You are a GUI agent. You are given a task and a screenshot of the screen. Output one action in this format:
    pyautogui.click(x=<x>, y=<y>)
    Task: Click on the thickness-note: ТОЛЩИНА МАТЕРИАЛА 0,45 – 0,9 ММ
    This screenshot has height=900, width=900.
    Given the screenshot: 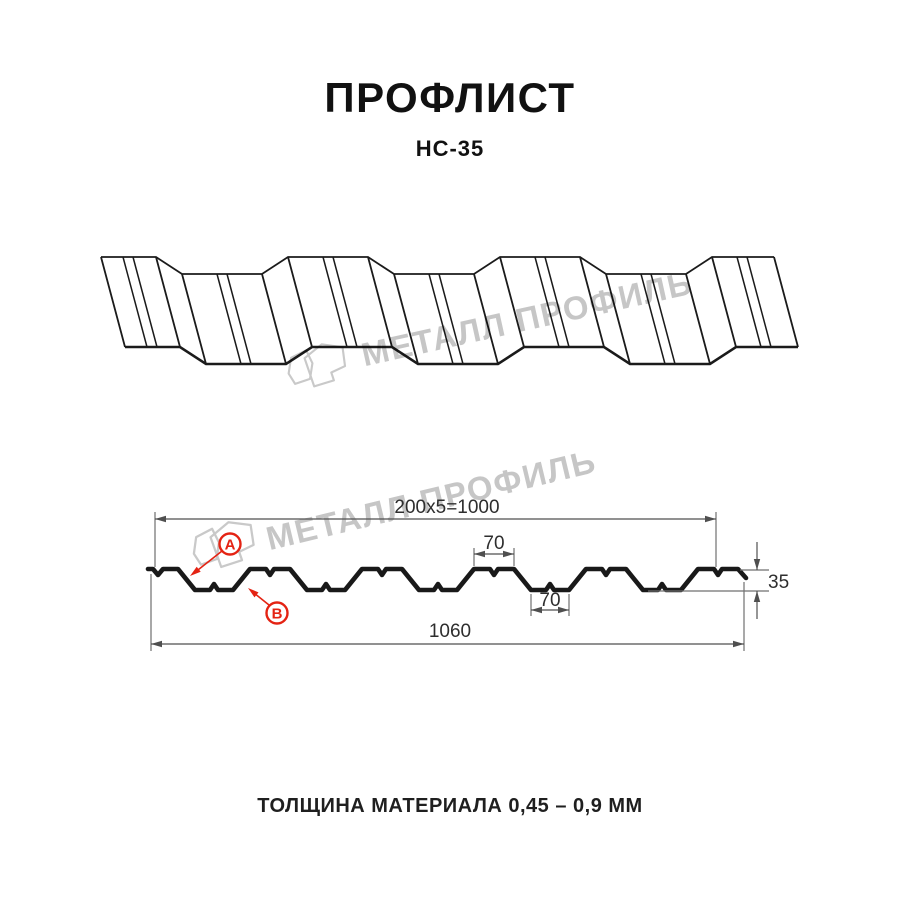 What is the action you would take?
    pyautogui.click(x=450, y=806)
    